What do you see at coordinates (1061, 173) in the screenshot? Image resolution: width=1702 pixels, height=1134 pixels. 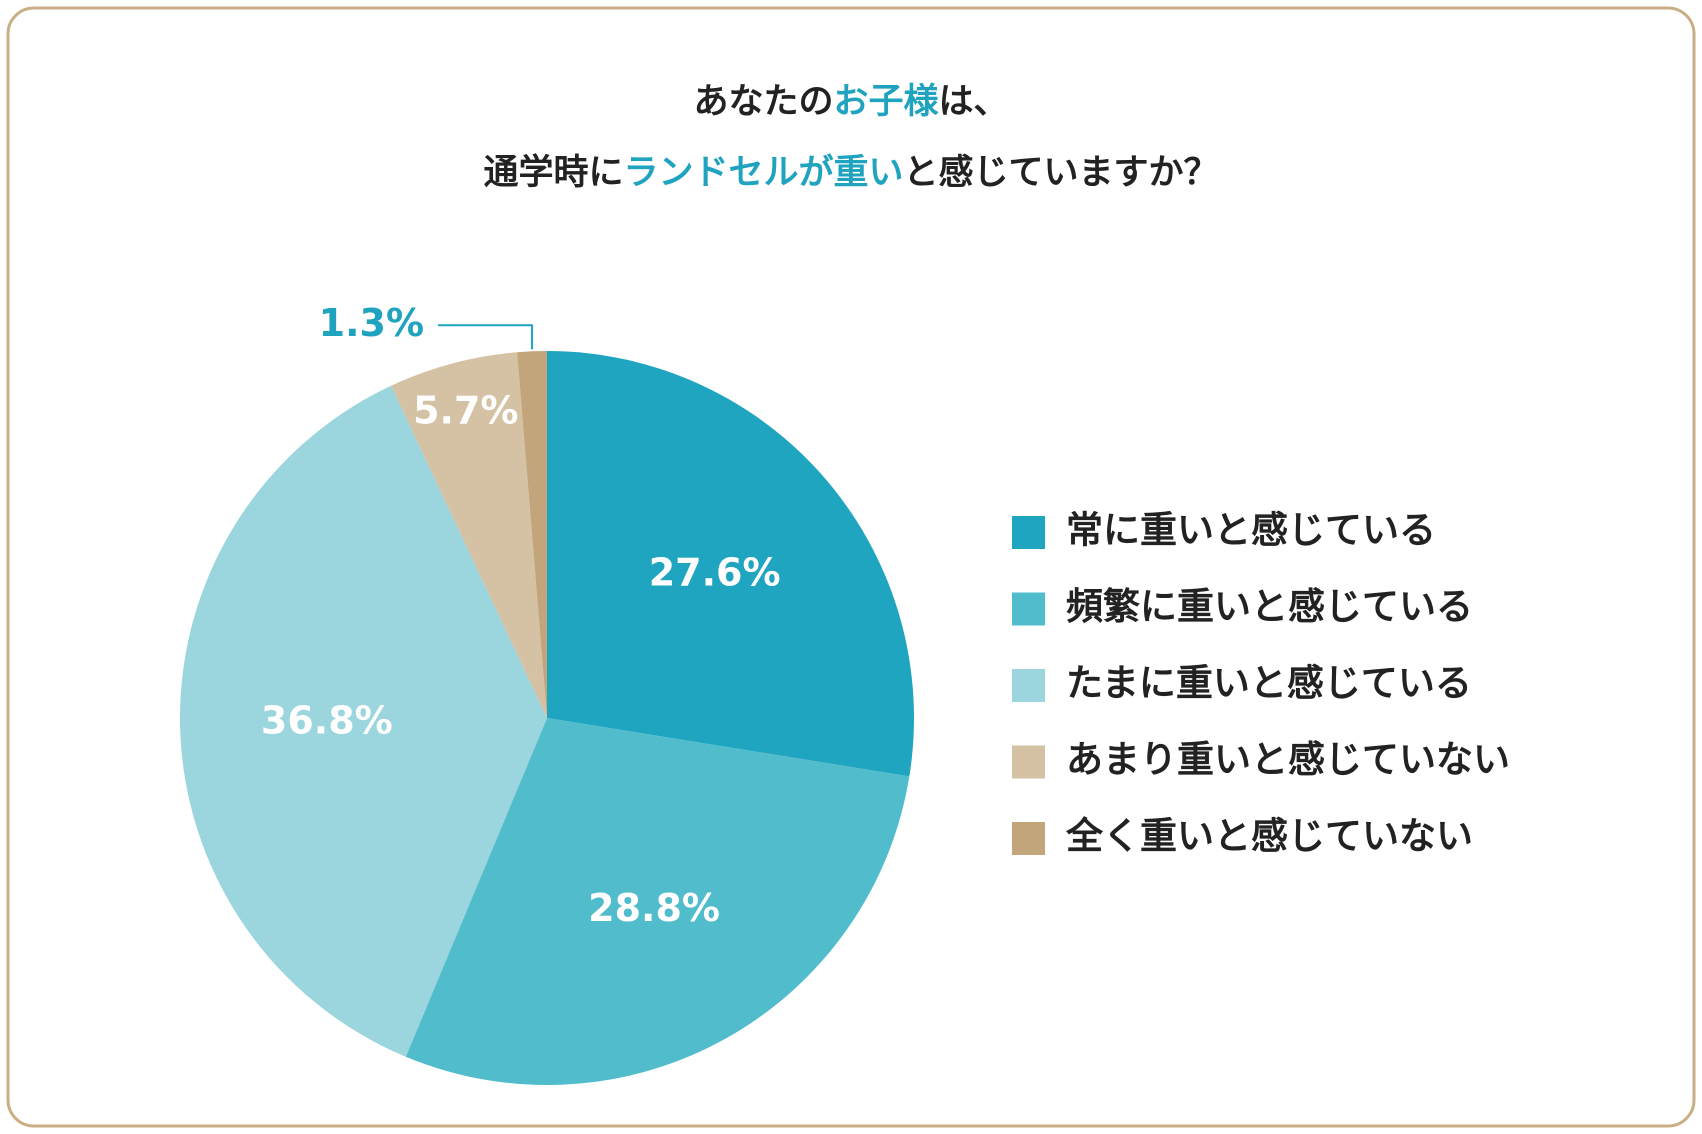 I see `title-segment: と感じていますか？` at bounding box center [1061, 173].